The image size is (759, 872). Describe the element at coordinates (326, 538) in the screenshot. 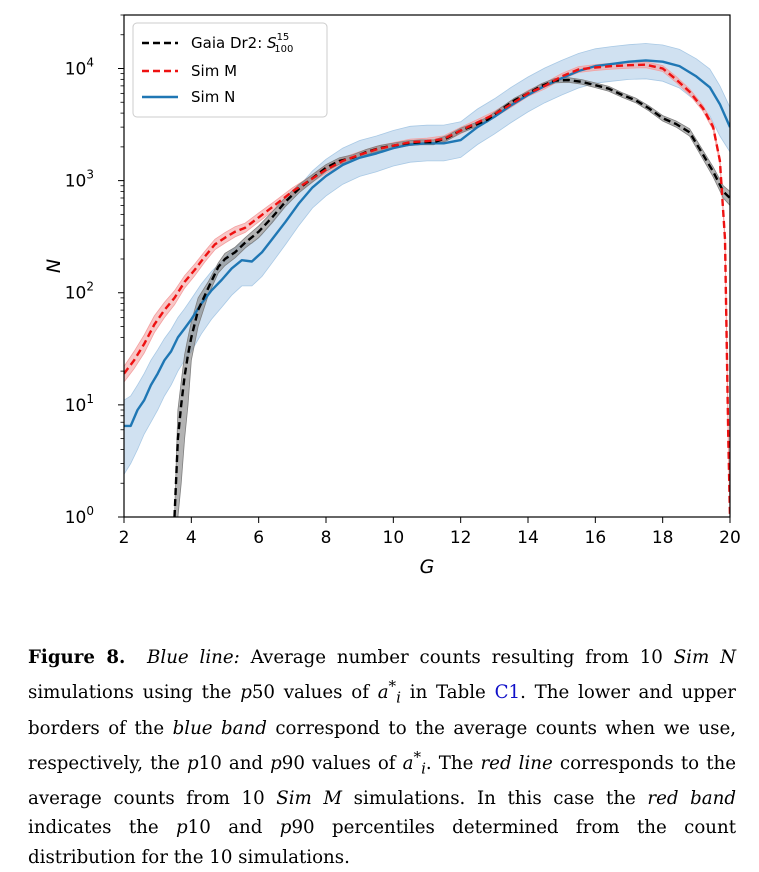

I see `x-tick-label: 8` at that location.